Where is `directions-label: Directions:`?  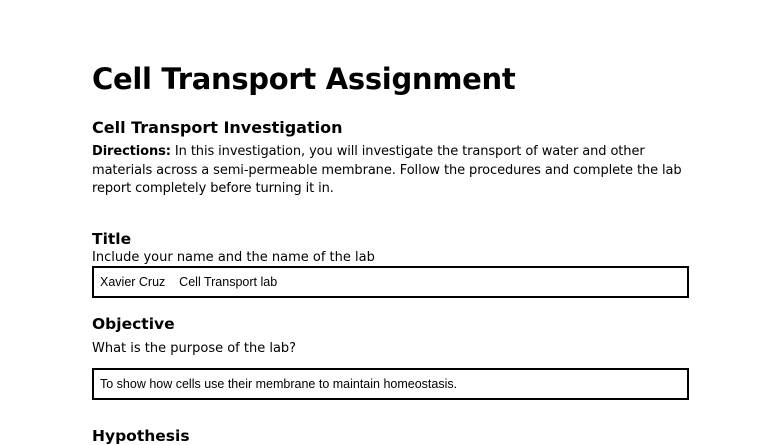
directions-label: Directions: is located at coordinates (131, 151).